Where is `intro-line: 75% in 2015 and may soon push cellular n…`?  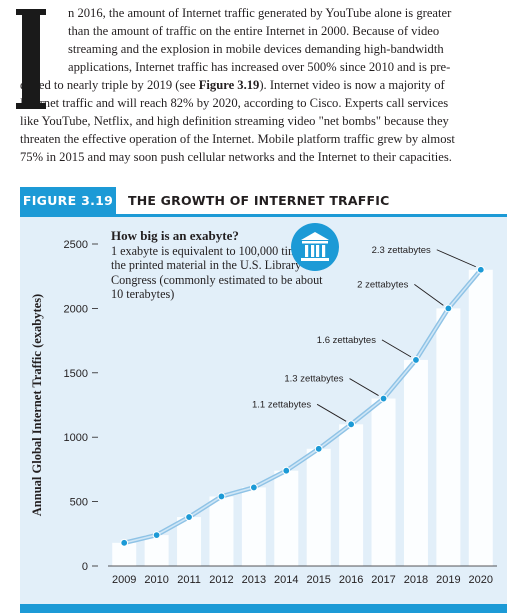 intro-line: 75% in 2015 and may soon push cellular n… is located at coordinates (236, 157).